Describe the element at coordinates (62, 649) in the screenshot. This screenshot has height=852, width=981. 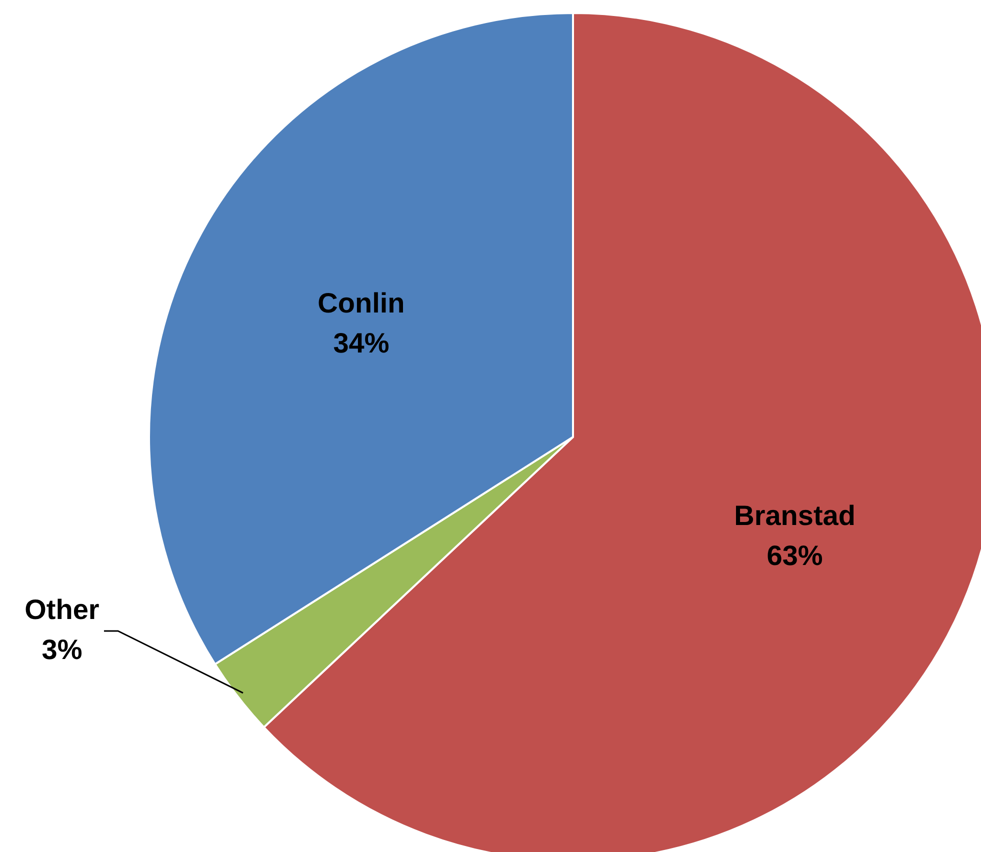
I see `data-label: 3%` at that location.